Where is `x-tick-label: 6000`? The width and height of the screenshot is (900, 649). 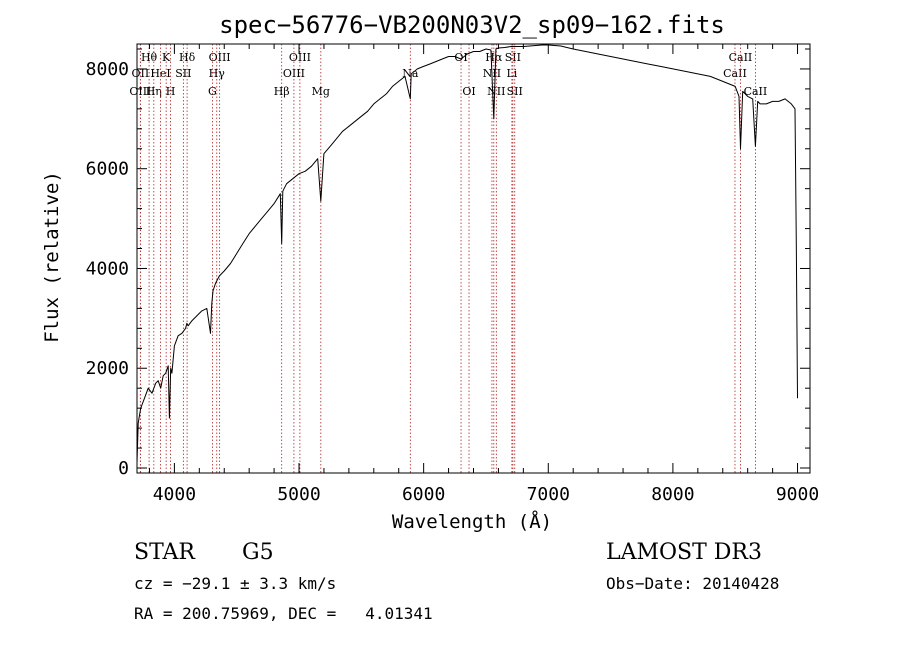
x-tick-label: 6000 is located at coordinates (423, 494).